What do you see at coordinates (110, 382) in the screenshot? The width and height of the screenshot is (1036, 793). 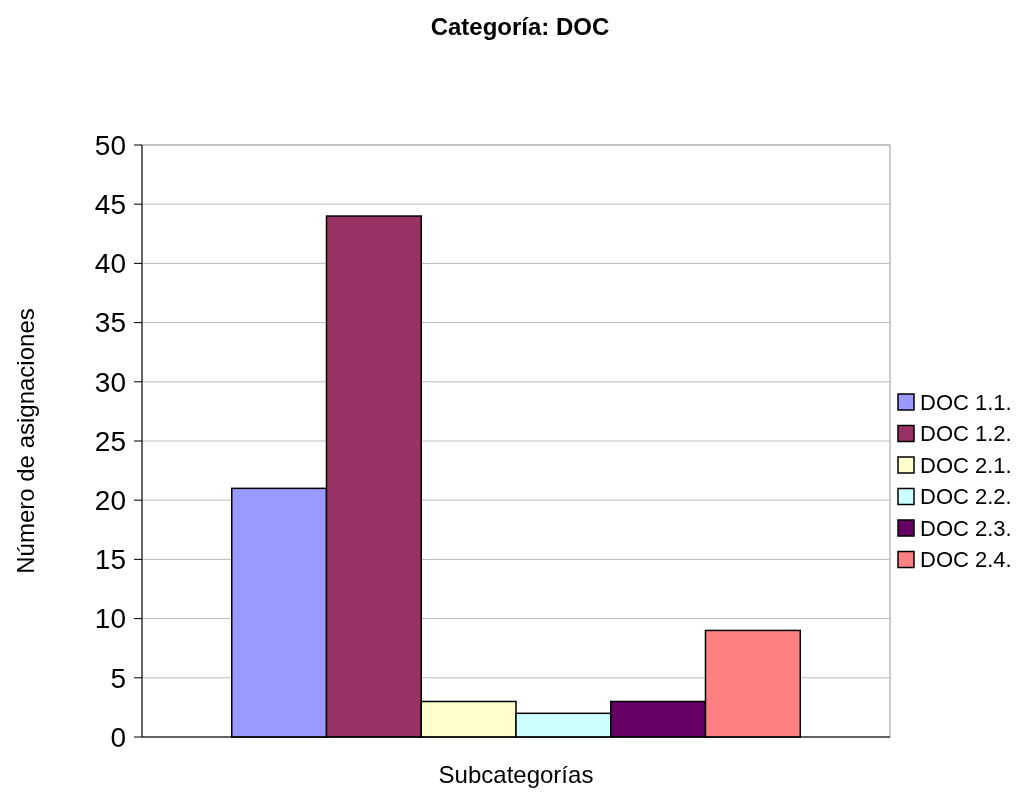 I see `y-tick-label: 30` at bounding box center [110, 382].